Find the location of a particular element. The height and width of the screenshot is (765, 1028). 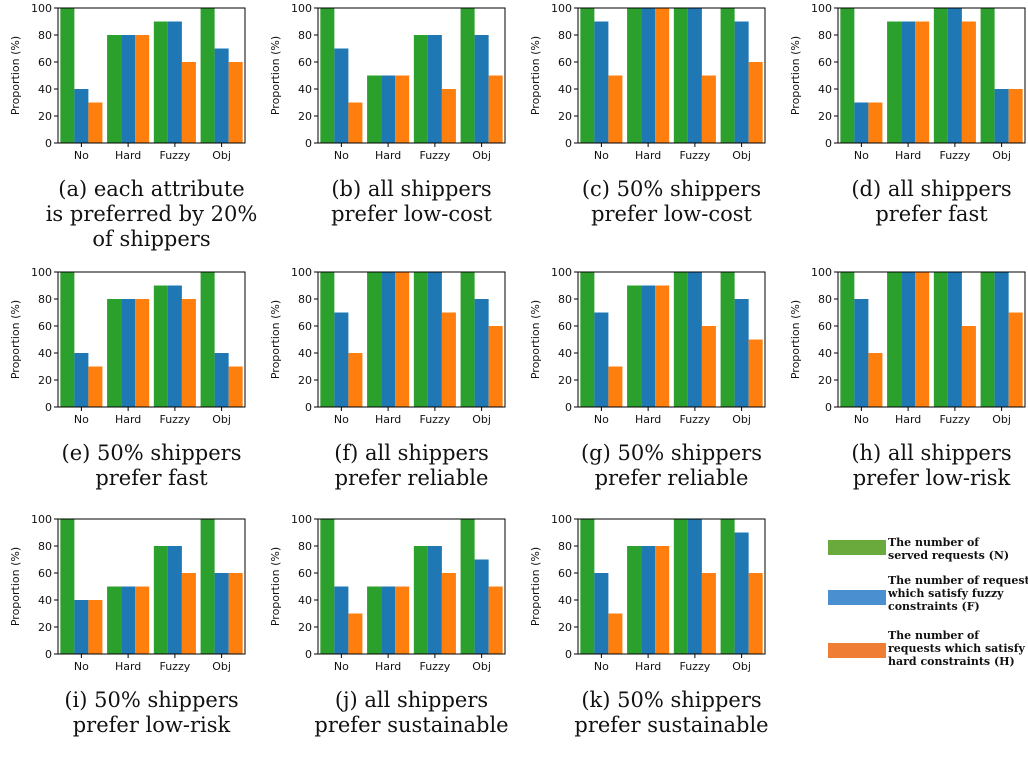

panel-caption: (j) all shippers prefer sustainable is located at coordinates (411, 713).